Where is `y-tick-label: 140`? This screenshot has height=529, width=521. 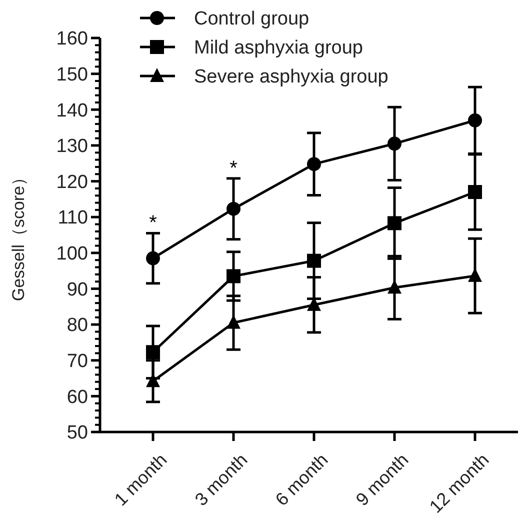 y-tick-label: 140 is located at coordinates (72, 111).